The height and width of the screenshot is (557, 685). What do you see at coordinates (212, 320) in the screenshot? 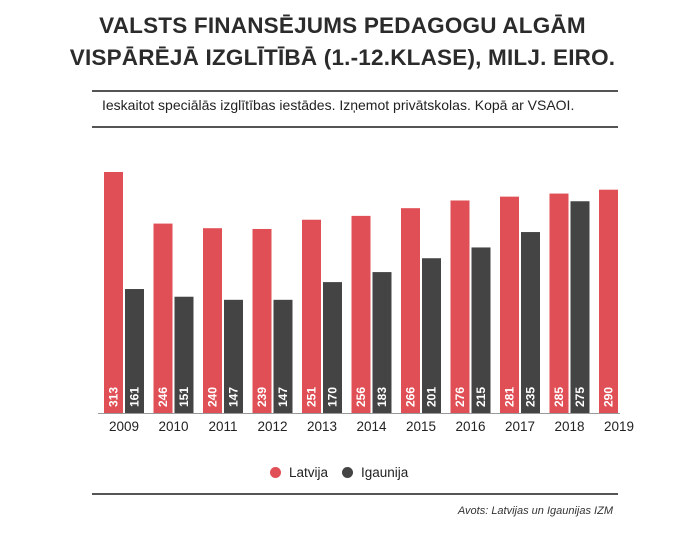
I see `bar-latvija-2011` at bounding box center [212, 320].